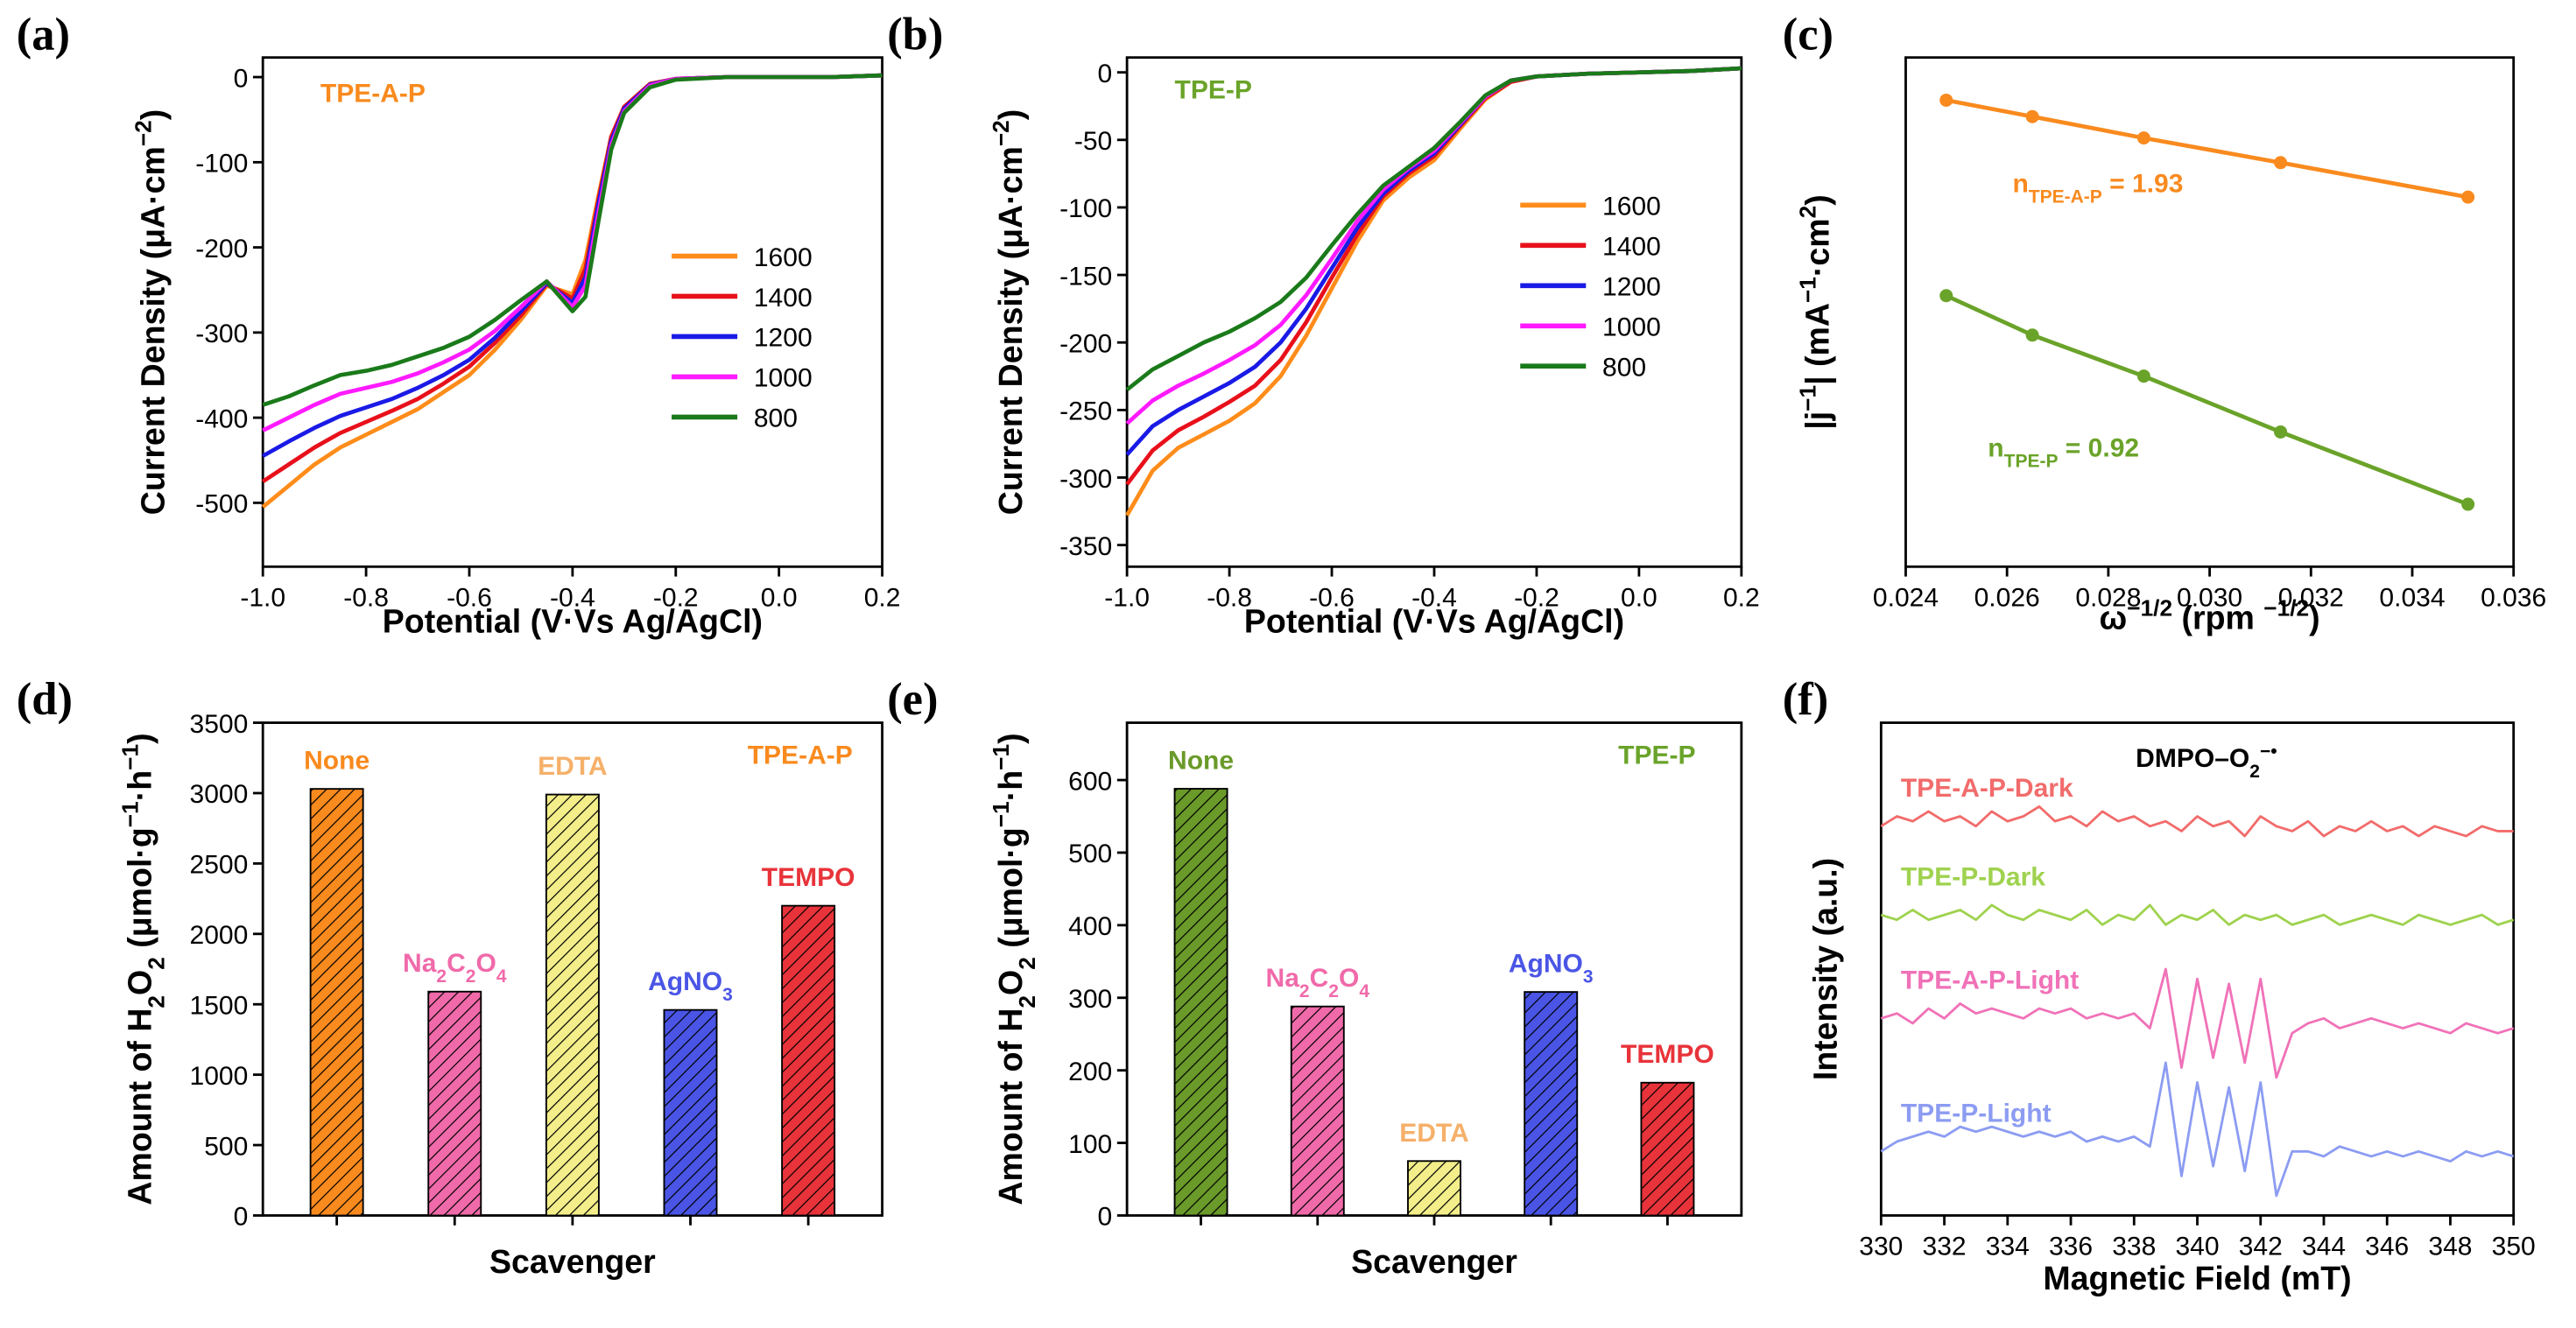 Image resolution: width=2576 pixels, height=1328 pixels. I want to click on text-part: AgNO, so click(685, 981).